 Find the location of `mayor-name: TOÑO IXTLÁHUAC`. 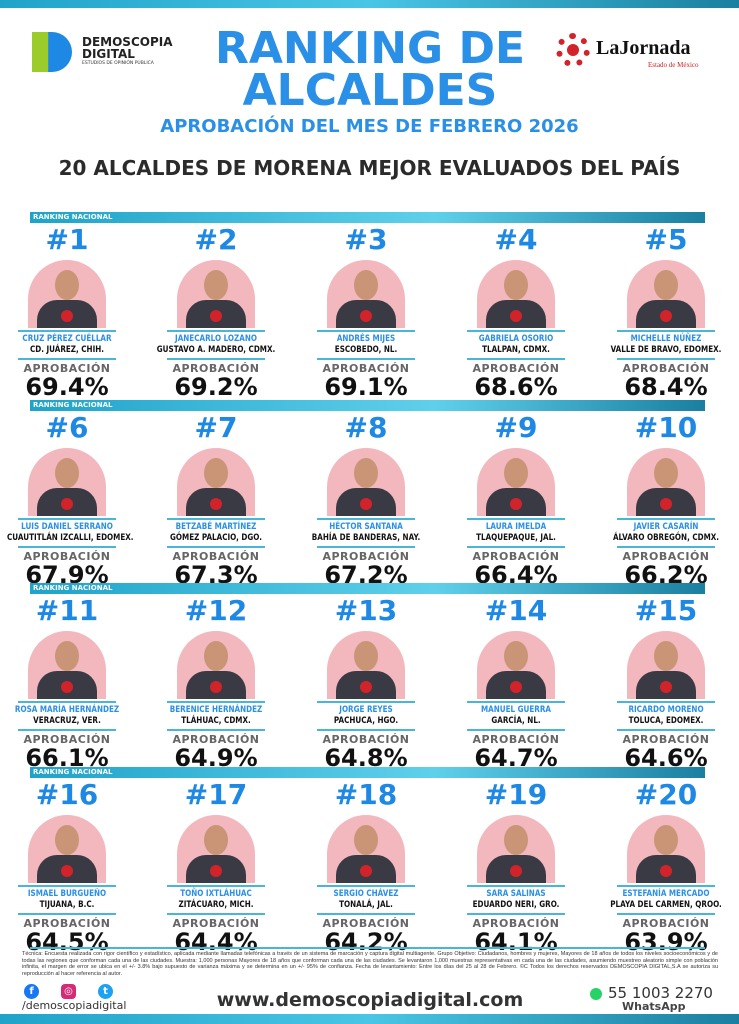

mayor-name: TOÑO IXTLÁHUAC is located at coordinates (216, 894).